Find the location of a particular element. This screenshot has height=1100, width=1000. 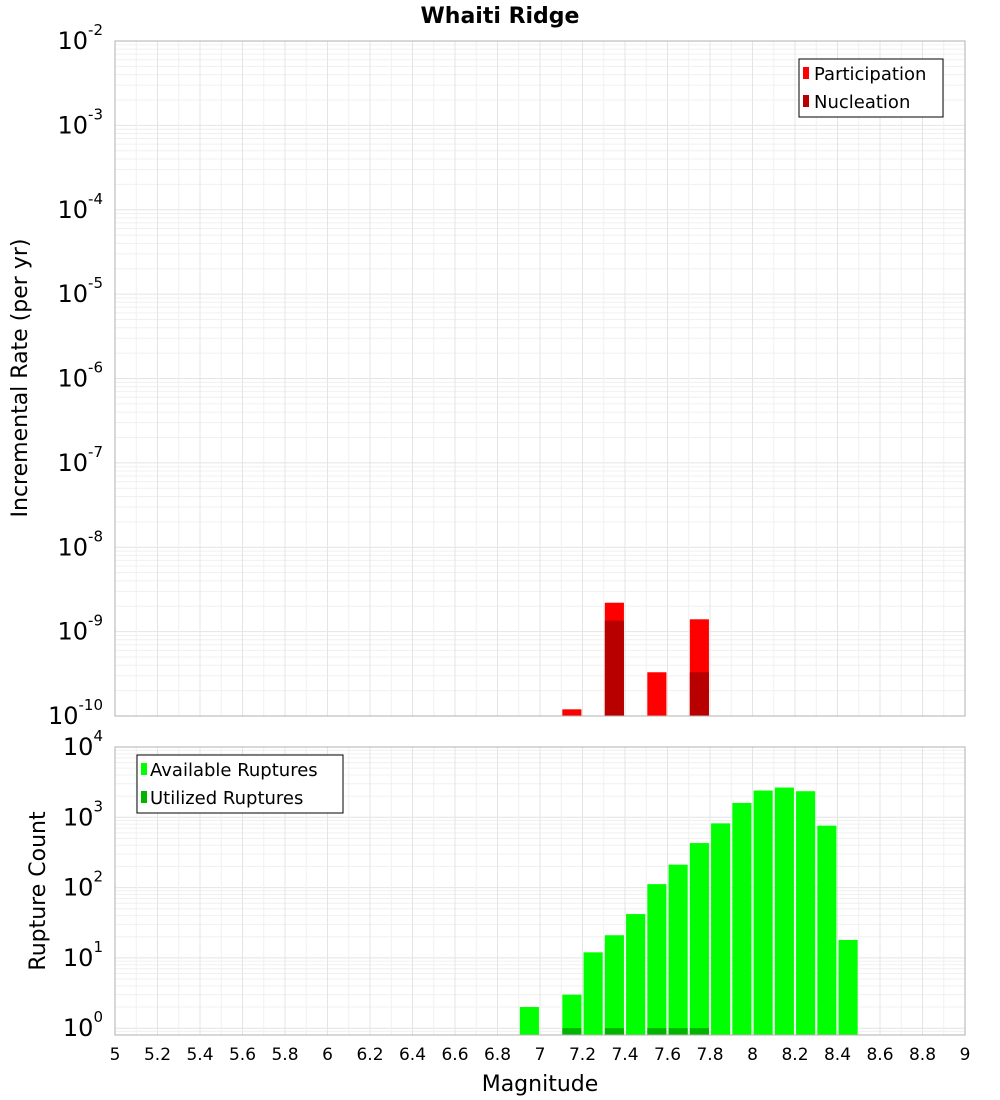

count-legend: Available Ruptures Utilized Ruptures is located at coordinates (240, 784).